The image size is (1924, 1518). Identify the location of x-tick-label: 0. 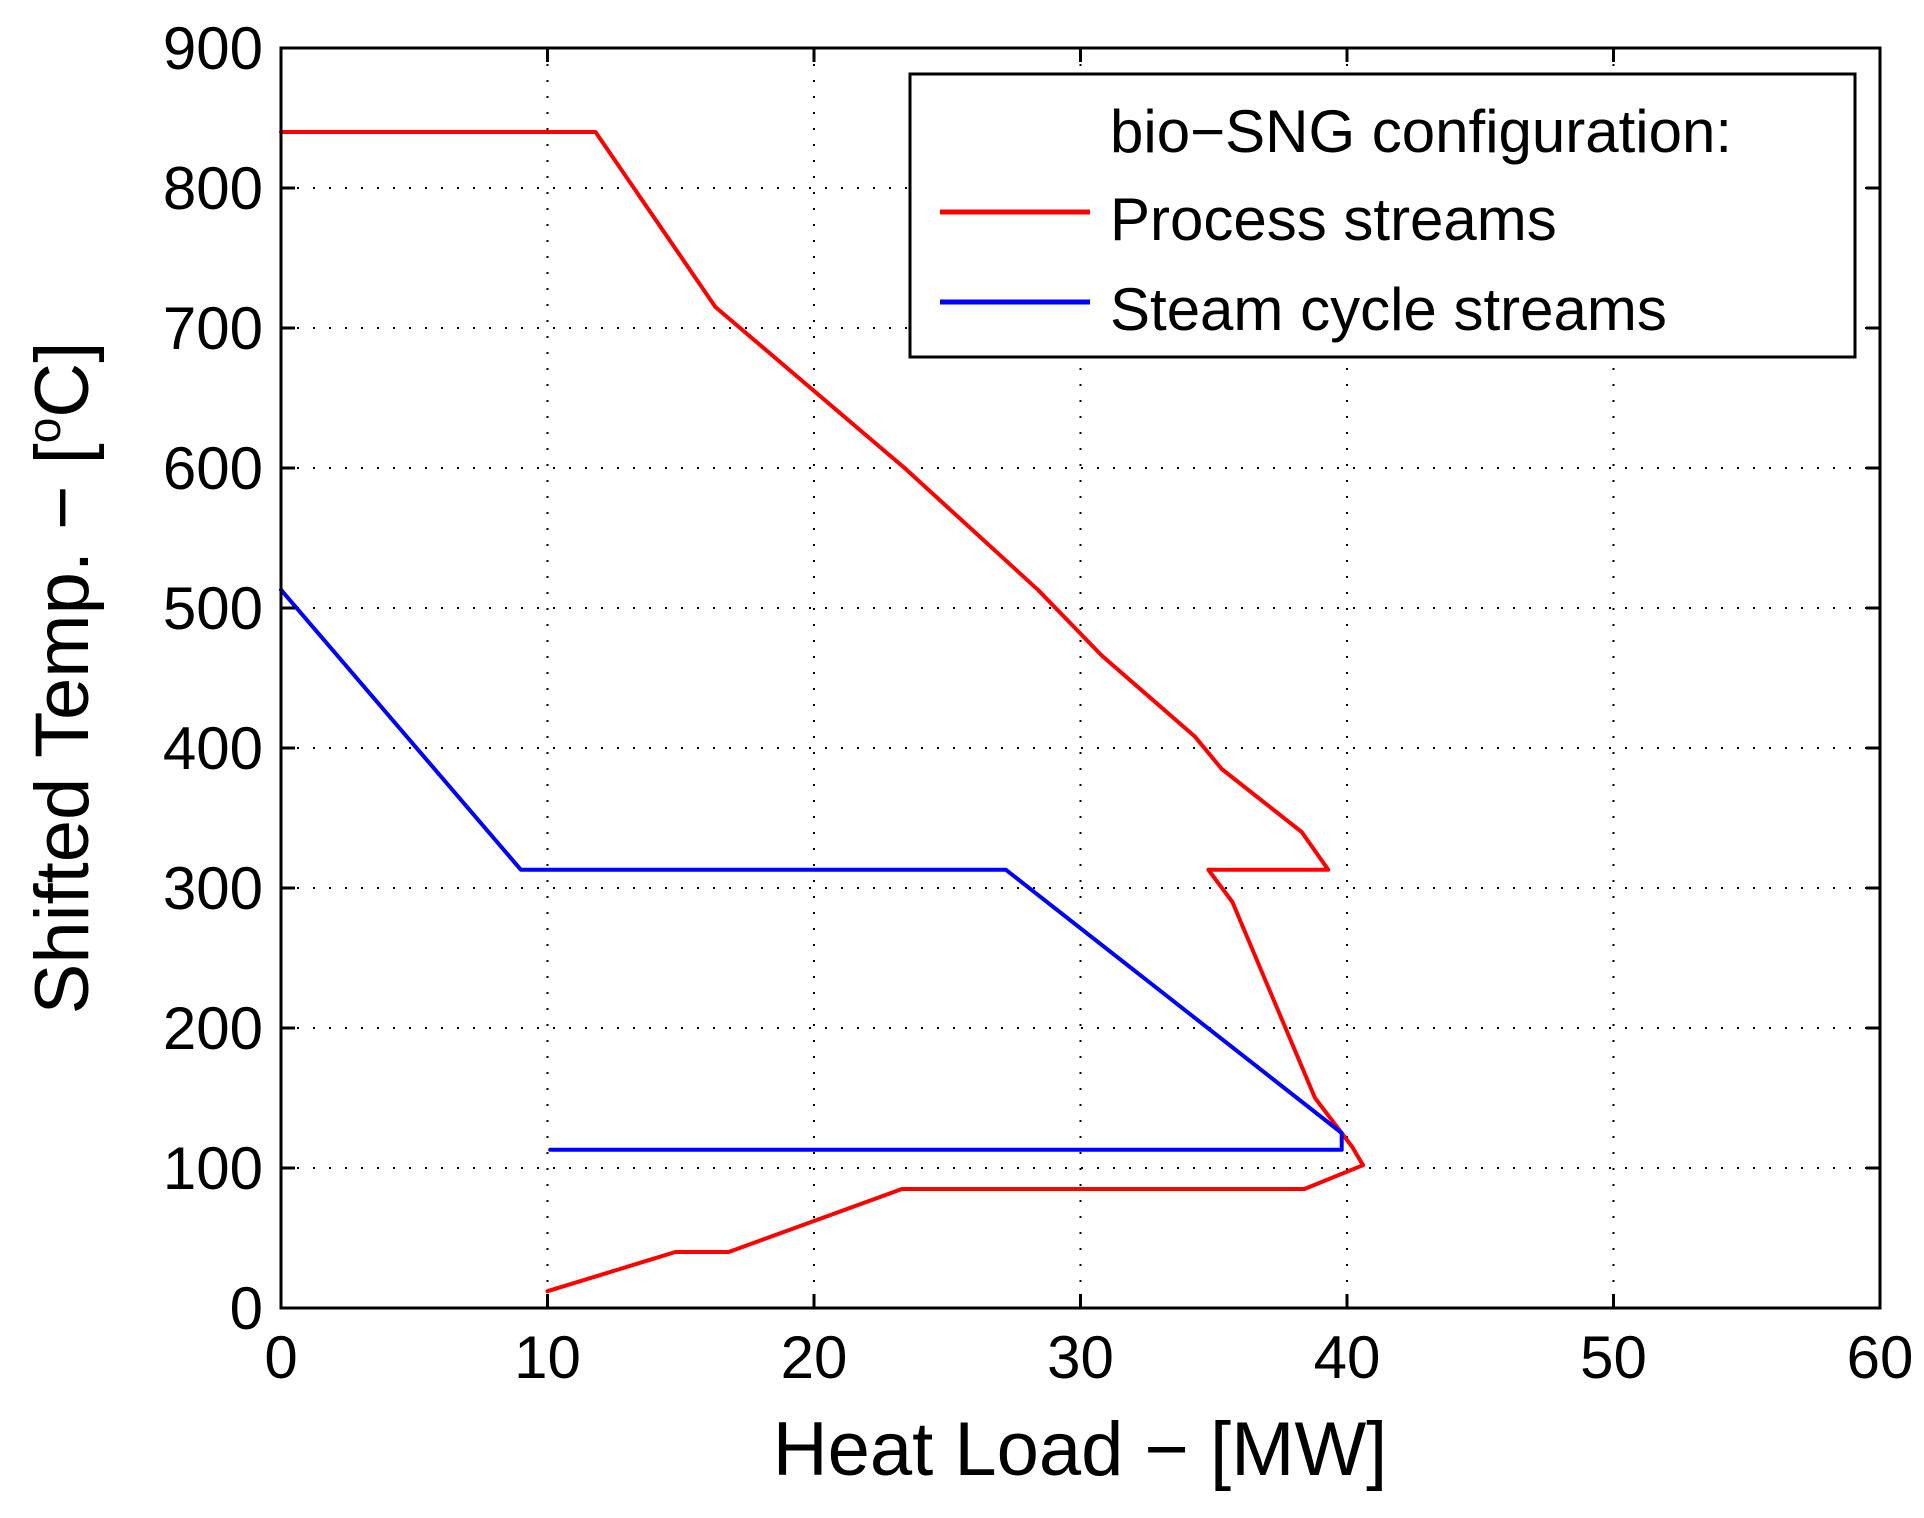
(280, 1357).